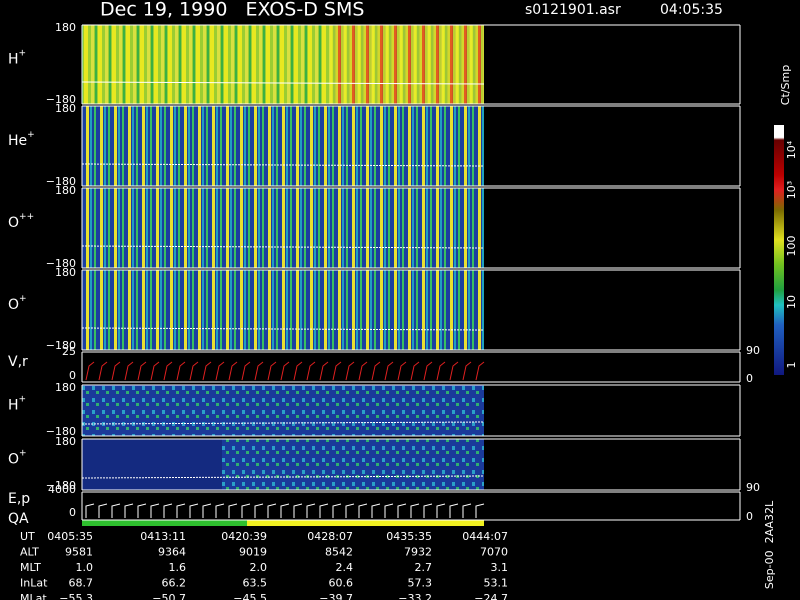 The height and width of the screenshot is (600, 800). What do you see at coordinates (785, 85) in the screenshot?
I see `colorbar-unit: Ct/Smp` at bounding box center [785, 85].